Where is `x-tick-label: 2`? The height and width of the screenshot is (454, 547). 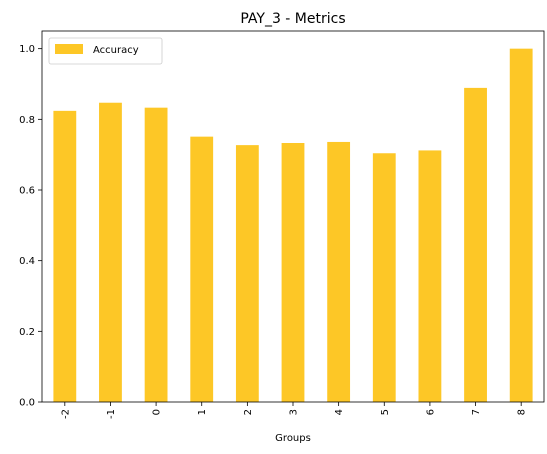
x-tick-label: 2 is located at coordinates (248, 412).